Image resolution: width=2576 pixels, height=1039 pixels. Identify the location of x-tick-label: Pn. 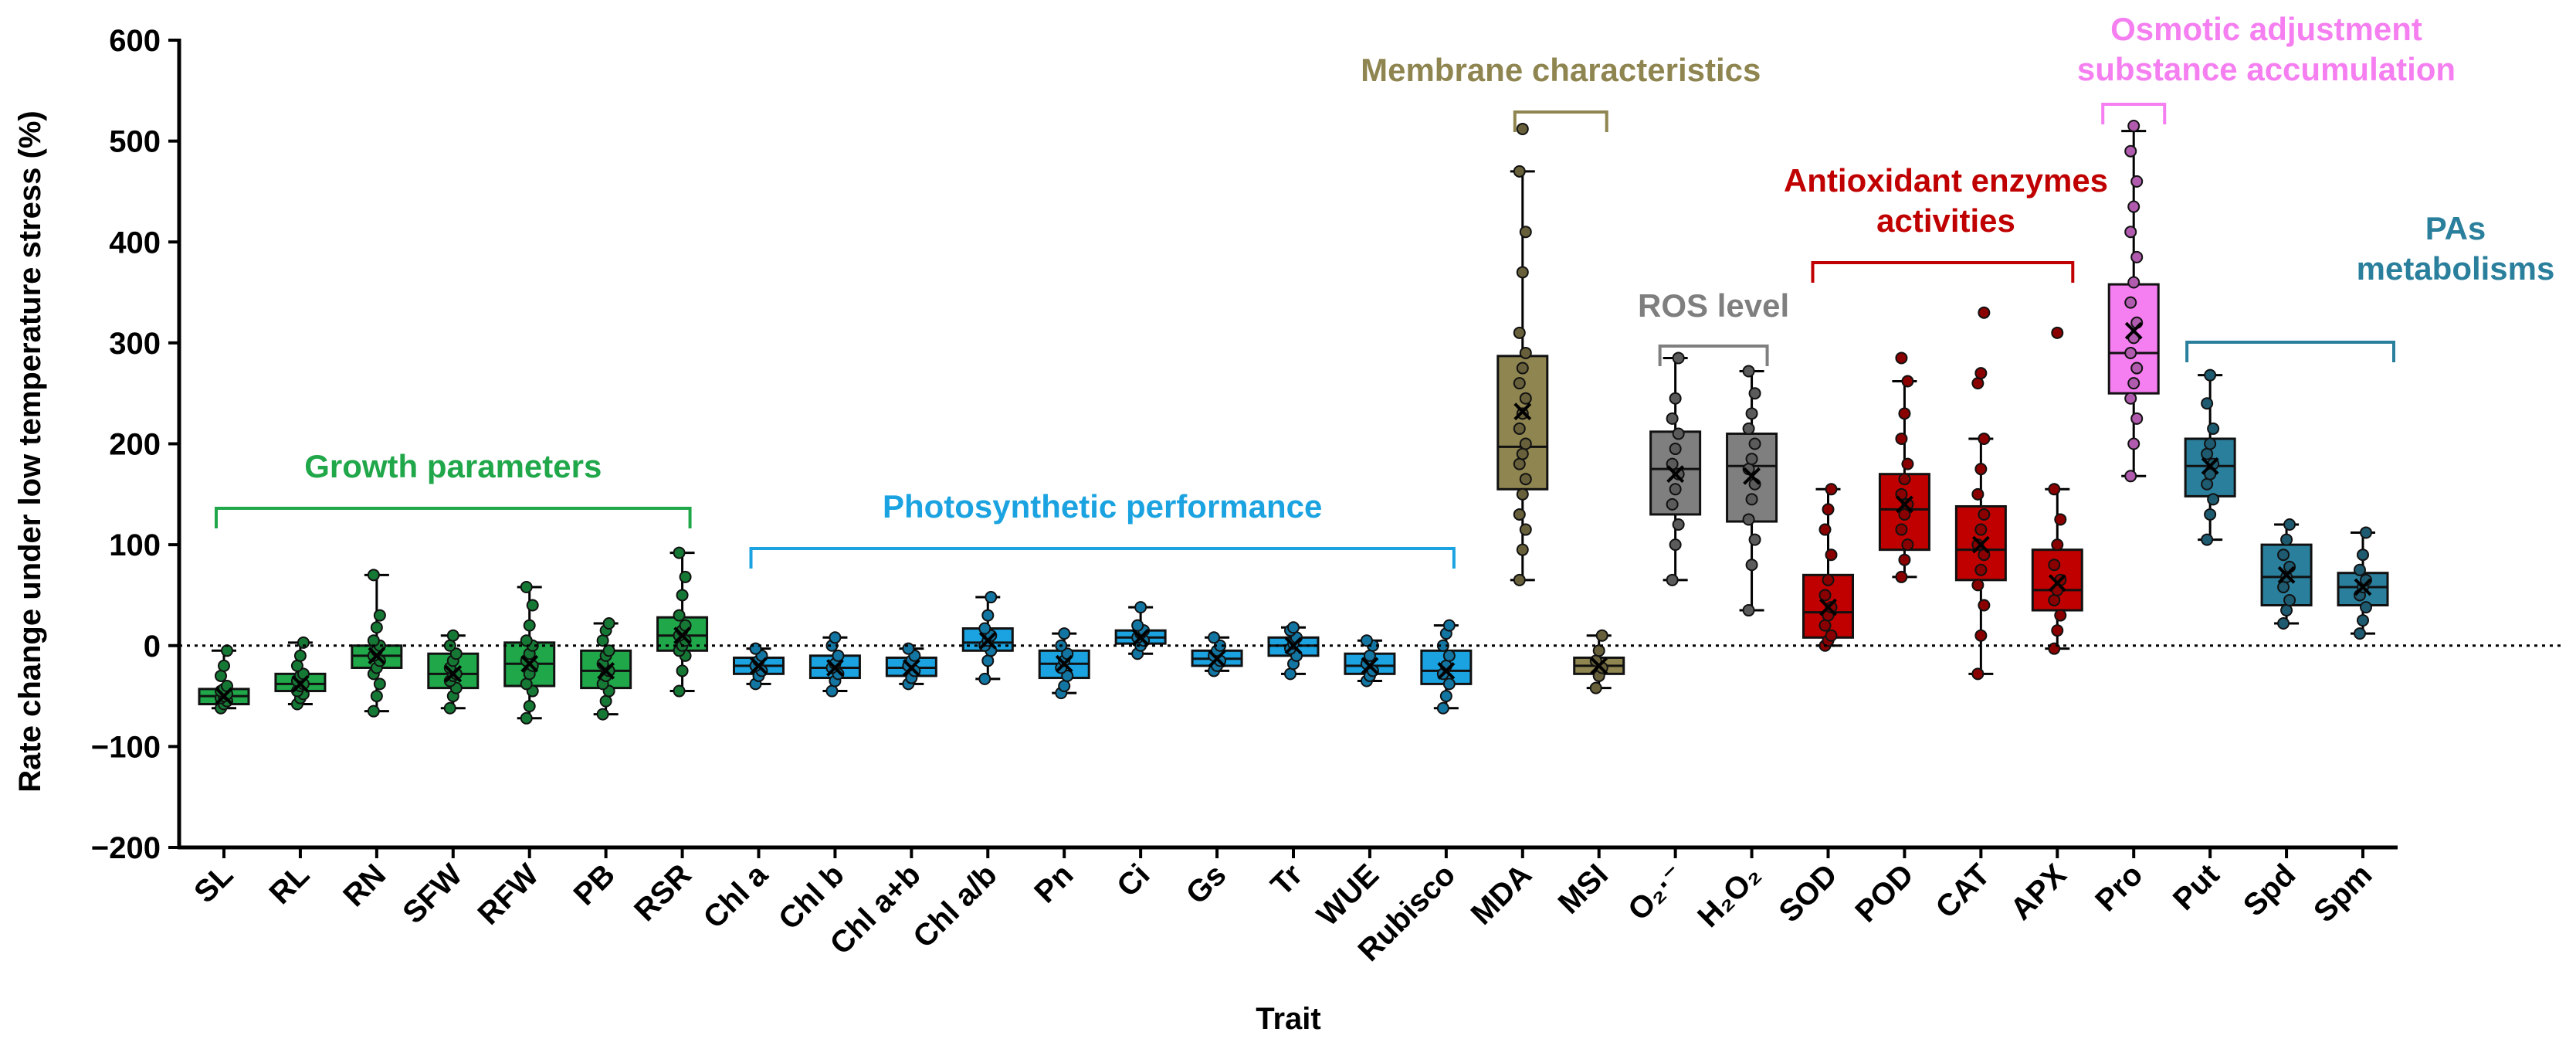
(1054, 883).